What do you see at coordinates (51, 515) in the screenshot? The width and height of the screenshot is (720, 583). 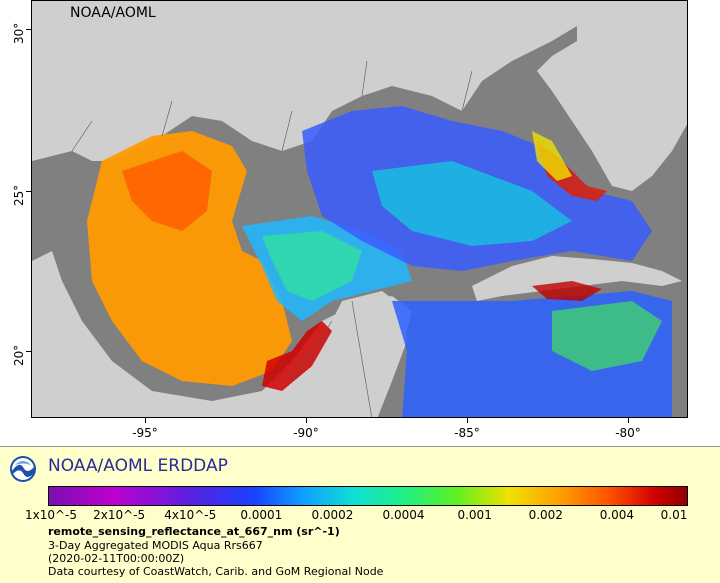 I see `colorbar-tick-label: 1x10^-5` at bounding box center [51, 515].